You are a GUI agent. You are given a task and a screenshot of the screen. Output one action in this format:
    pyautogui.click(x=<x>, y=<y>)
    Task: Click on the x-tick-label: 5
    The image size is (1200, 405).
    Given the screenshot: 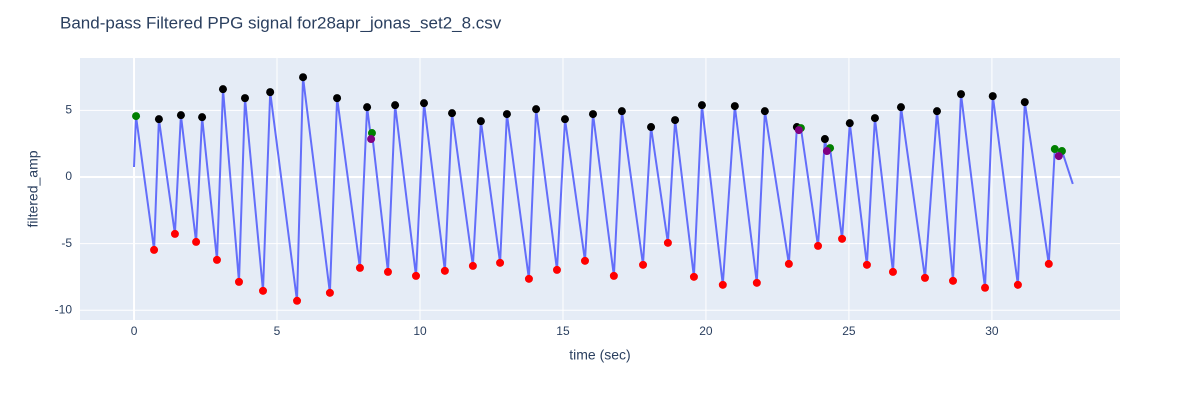 What is the action you would take?
    pyautogui.click(x=277, y=331)
    